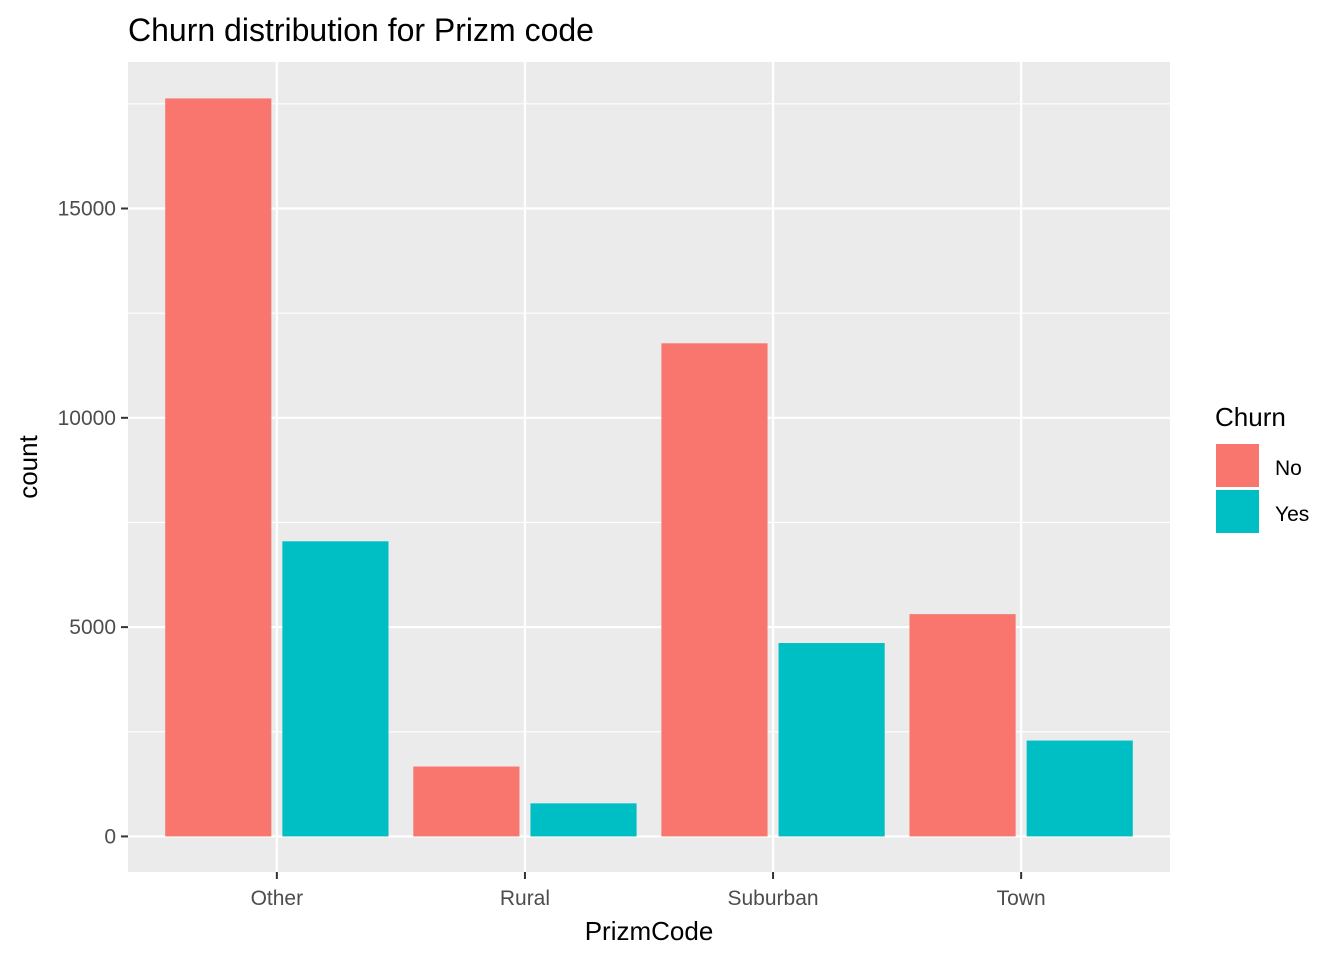 The height and width of the screenshot is (960, 1344). What do you see at coordinates (28, 466) in the screenshot?
I see `y-axis-title: count` at bounding box center [28, 466].